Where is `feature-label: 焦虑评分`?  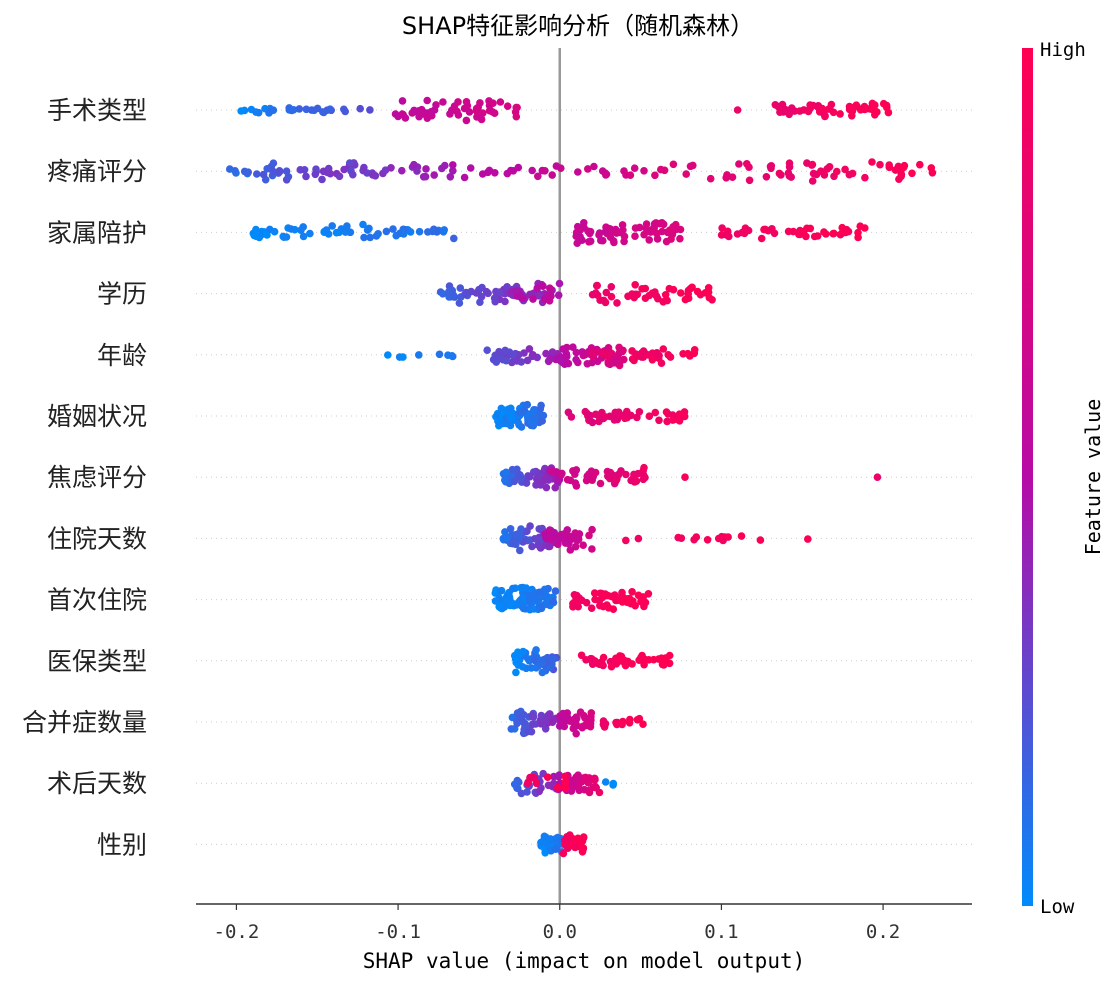
feature-label: 焦虑评分 is located at coordinates (97, 477).